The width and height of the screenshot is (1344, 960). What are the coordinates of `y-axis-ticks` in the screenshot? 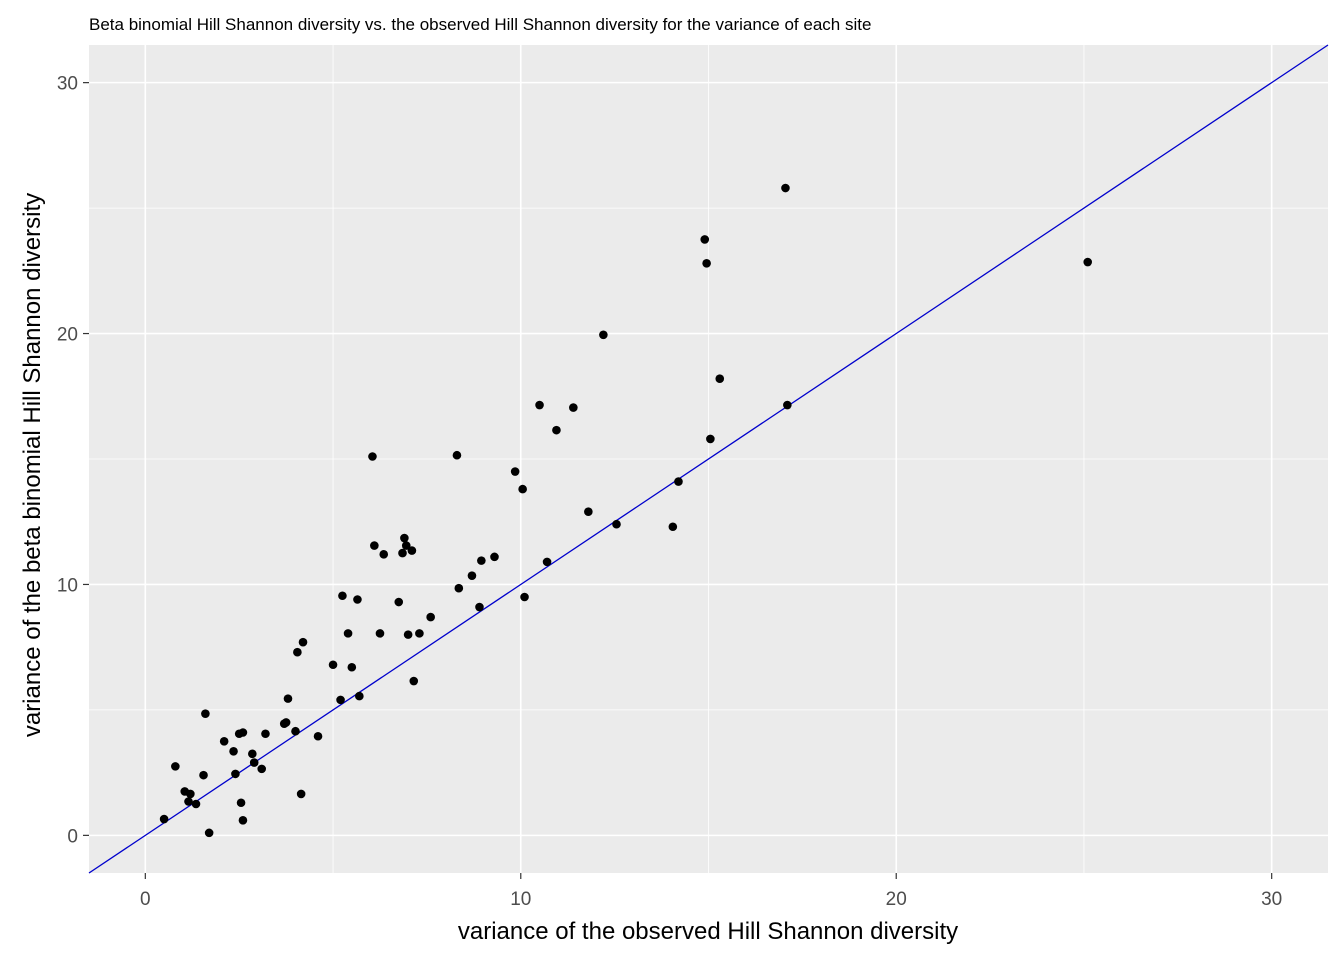 It's located at (86, 459).